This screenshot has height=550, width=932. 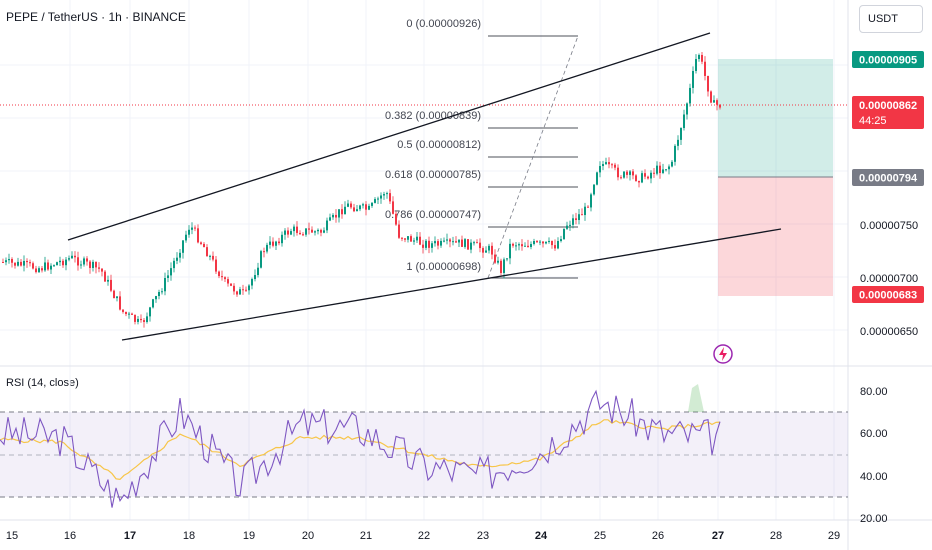 I want to click on time-tick: 21, so click(x=366, y=536).